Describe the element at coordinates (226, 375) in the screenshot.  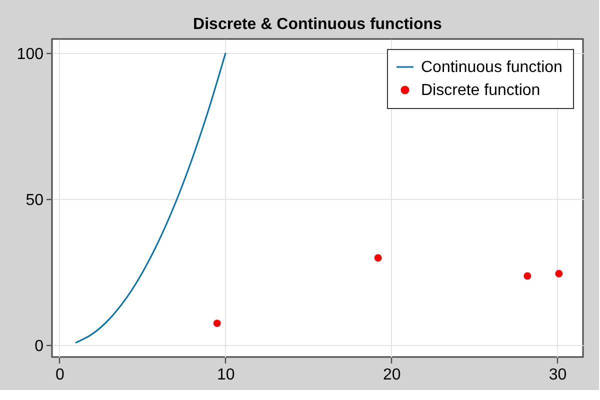
I see `x-tick-label: 10` at that location.